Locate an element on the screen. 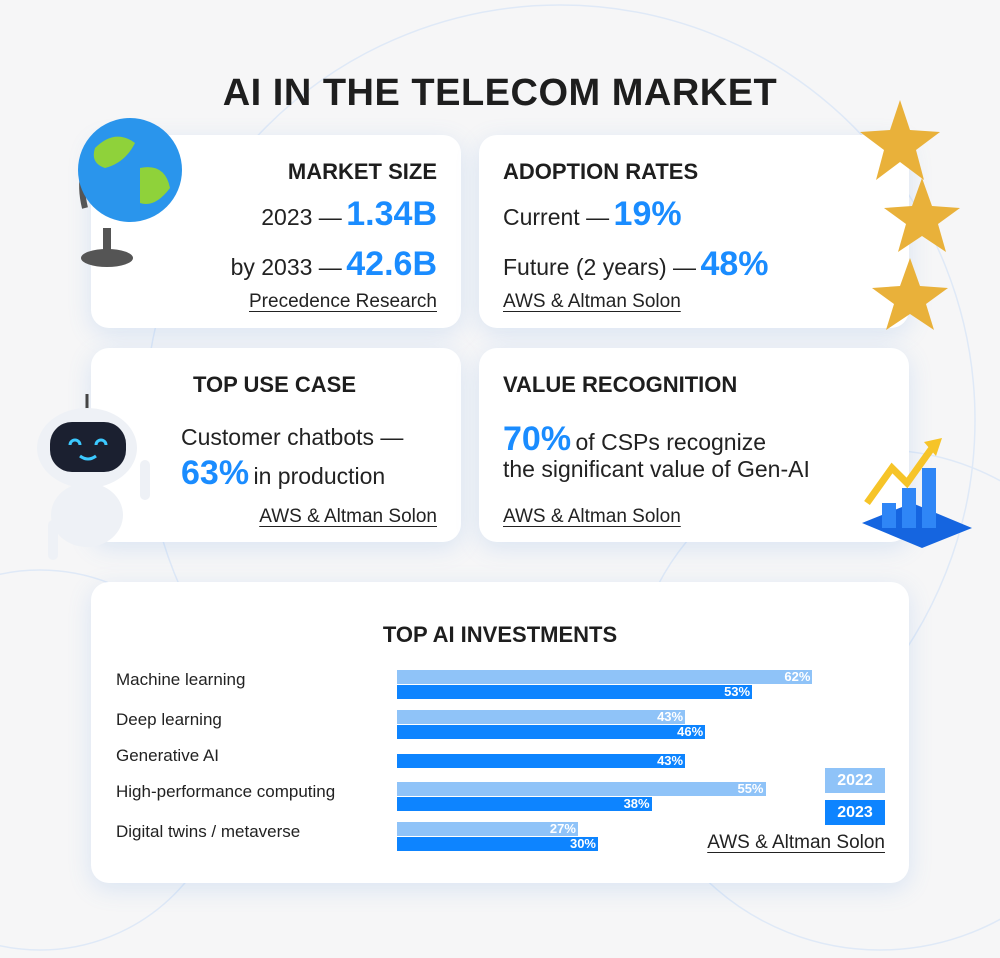 The width and height of the screenshot is (1000, 958). source-link: Precedence Research is located at coordinates (343, 301).